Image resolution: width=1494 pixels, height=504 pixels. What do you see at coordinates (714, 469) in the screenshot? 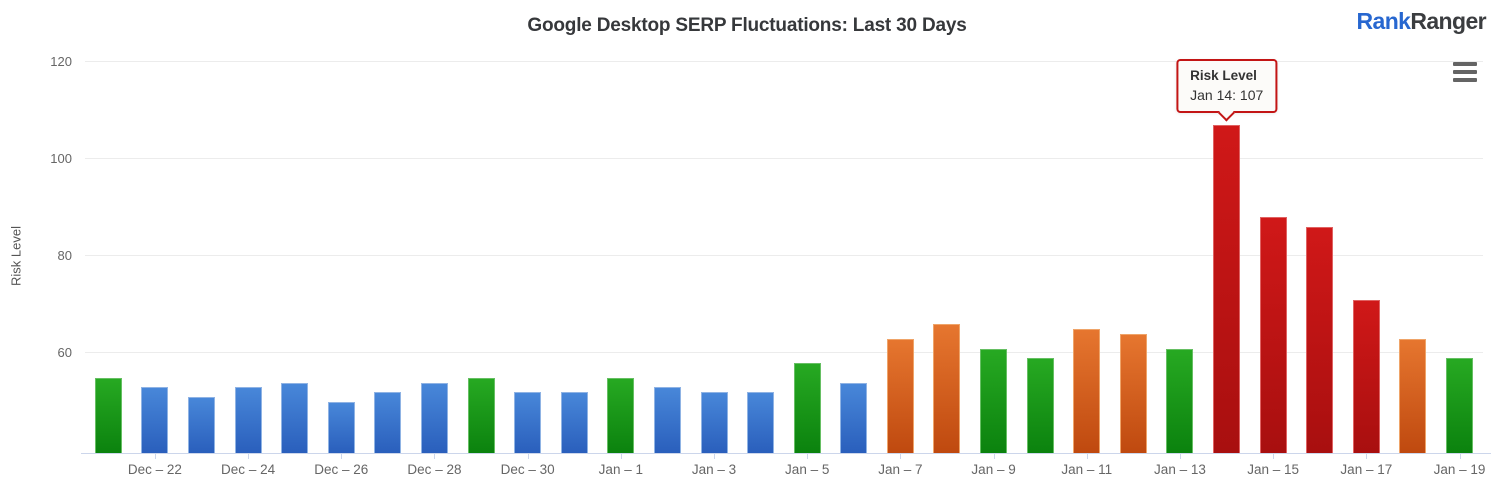
I see `x-axis-tick-label: Jan – 3` at bounding box center [714, 469].